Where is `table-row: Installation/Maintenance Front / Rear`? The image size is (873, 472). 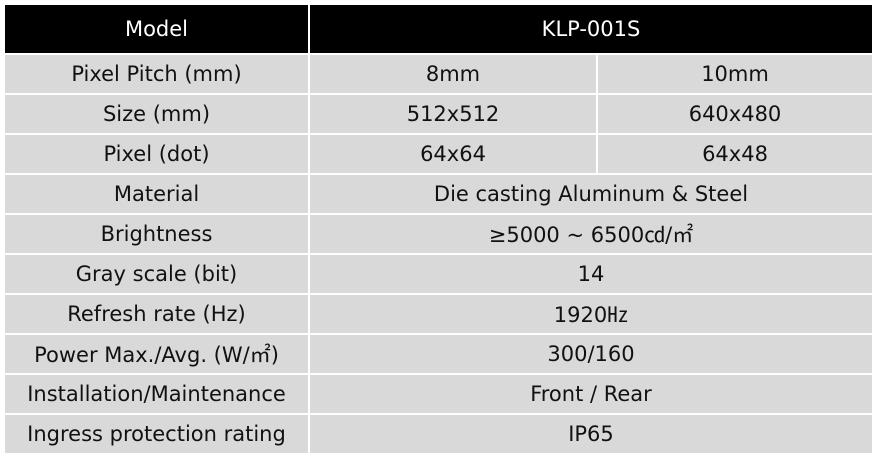 table-row: Installation/Maintenance Front / Rear is located at coordinates (439, 394).